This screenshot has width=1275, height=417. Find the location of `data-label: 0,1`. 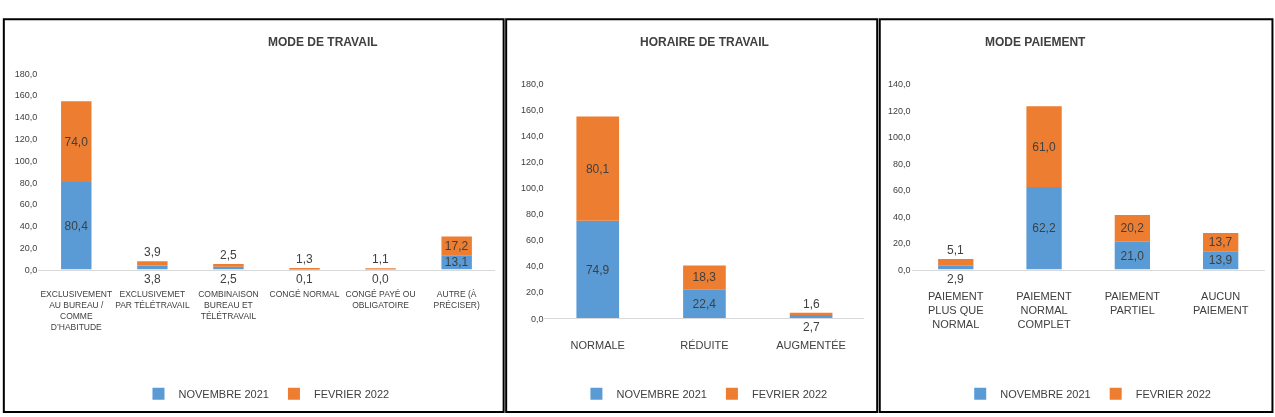

data-label: 0,1 is located at coordinates (305, 279).